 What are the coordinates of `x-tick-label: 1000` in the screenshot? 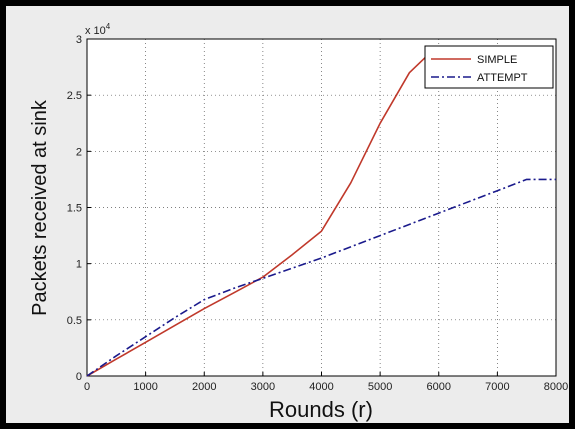 It's located at (145, 387).